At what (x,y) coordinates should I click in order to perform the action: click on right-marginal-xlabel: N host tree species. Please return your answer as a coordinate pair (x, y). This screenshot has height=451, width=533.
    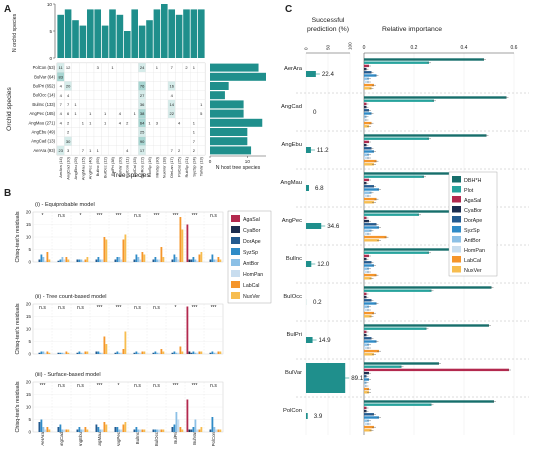
    Looking at the image, I should click on (238, 168).